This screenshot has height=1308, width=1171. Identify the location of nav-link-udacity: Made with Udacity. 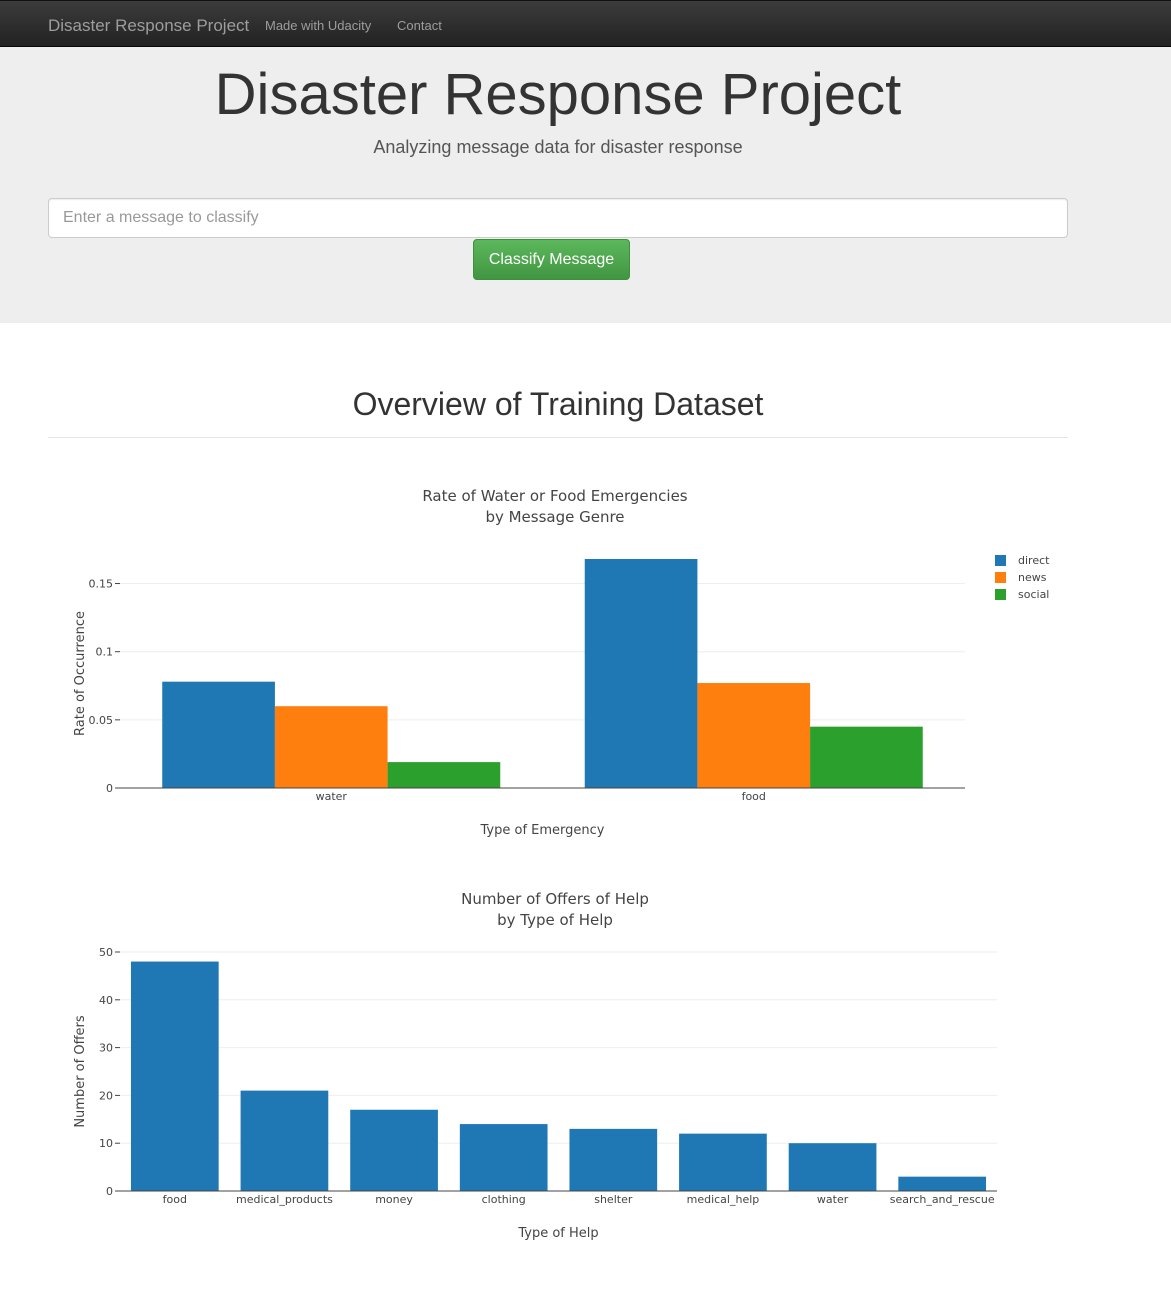
(318, 25).